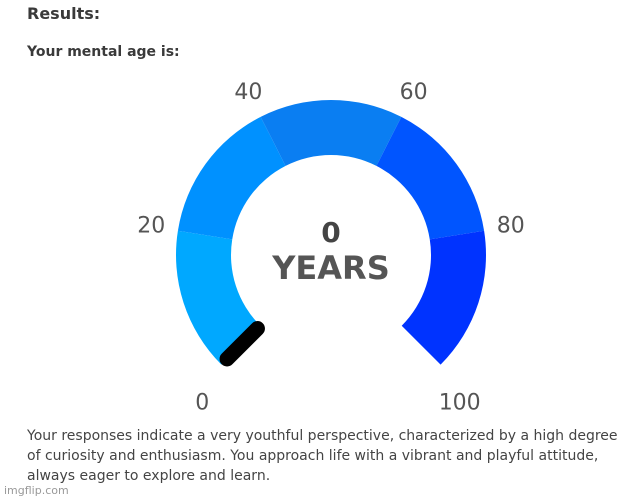  What do you see at coordinates (202, 403) in the screenshot?
I see `tick-label: 0` at bounding box center [202, 403].